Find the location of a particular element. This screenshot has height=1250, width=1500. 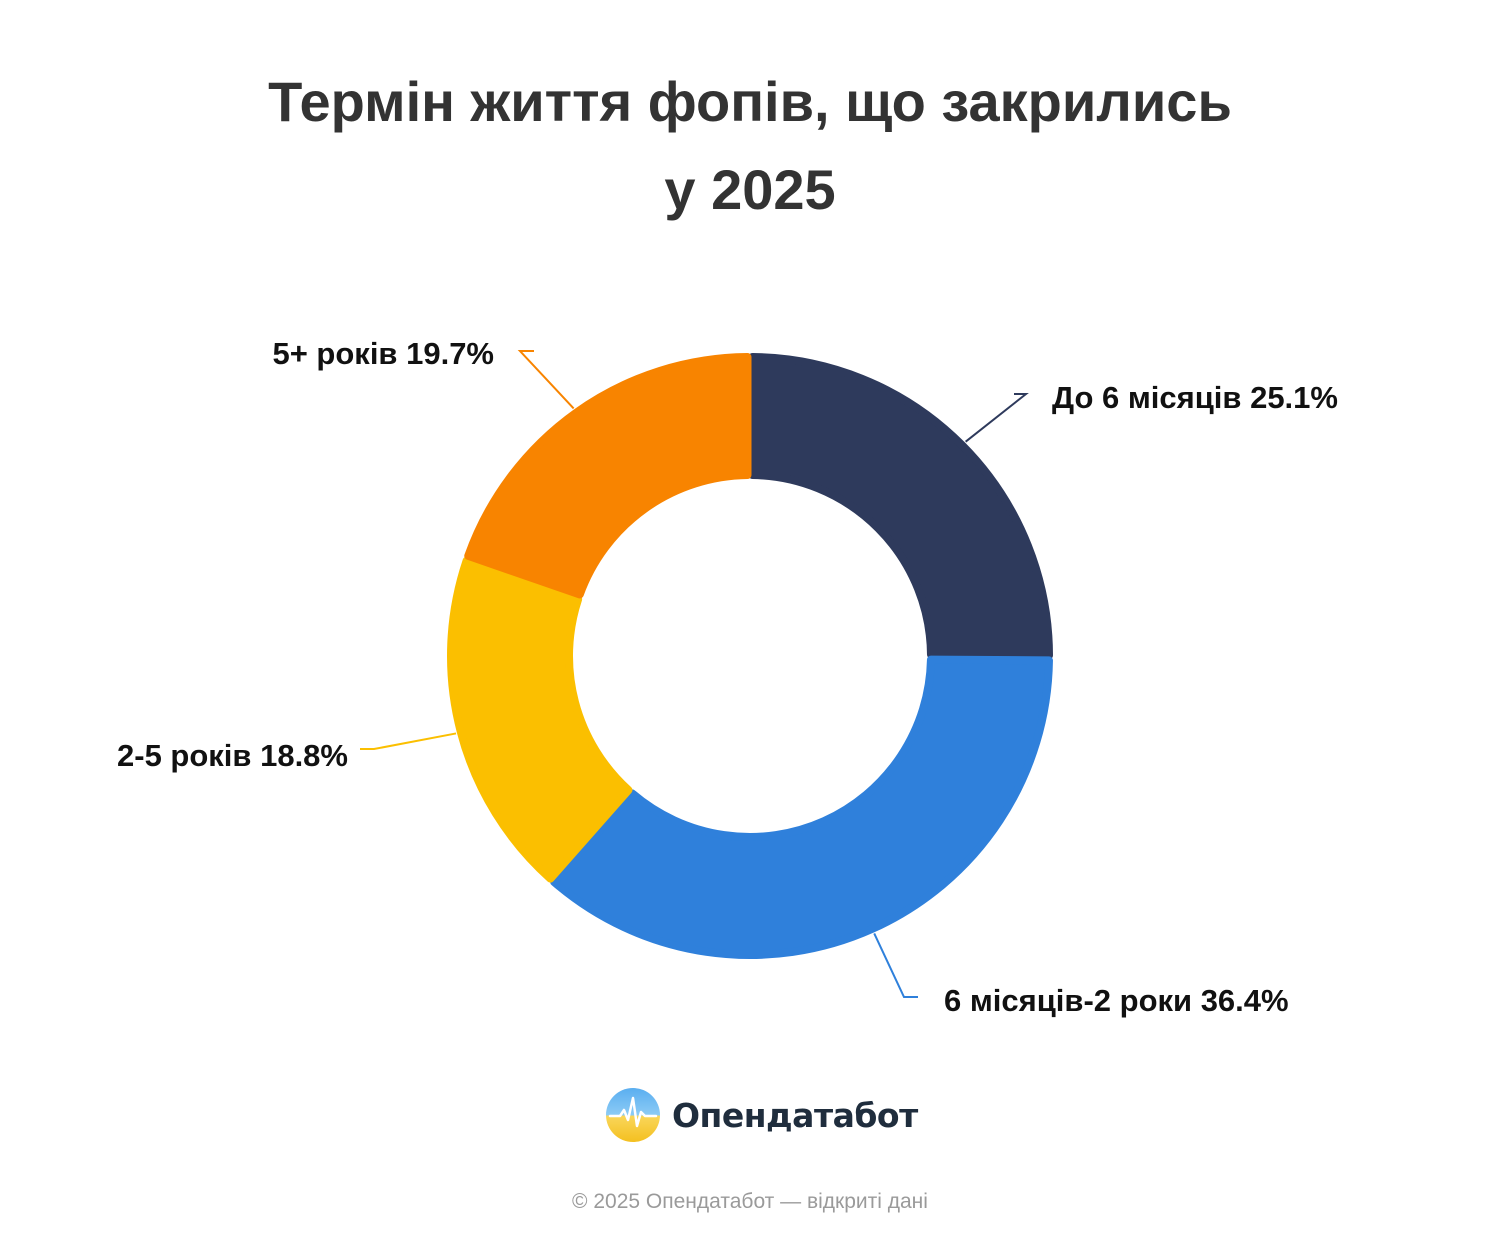

brand: Опендатабот is located at coordinates (761, 1115).